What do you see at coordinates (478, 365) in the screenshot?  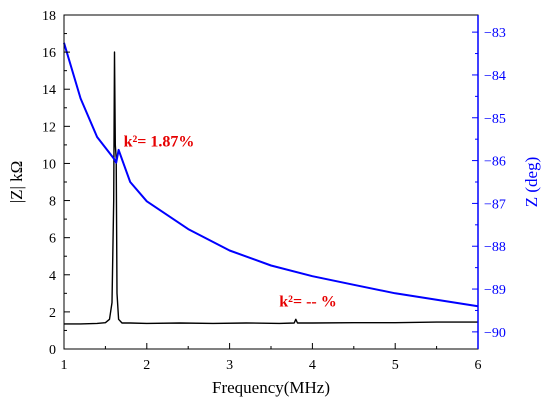 I see `x-tick-label: 6` at bounding box center [478, 365].